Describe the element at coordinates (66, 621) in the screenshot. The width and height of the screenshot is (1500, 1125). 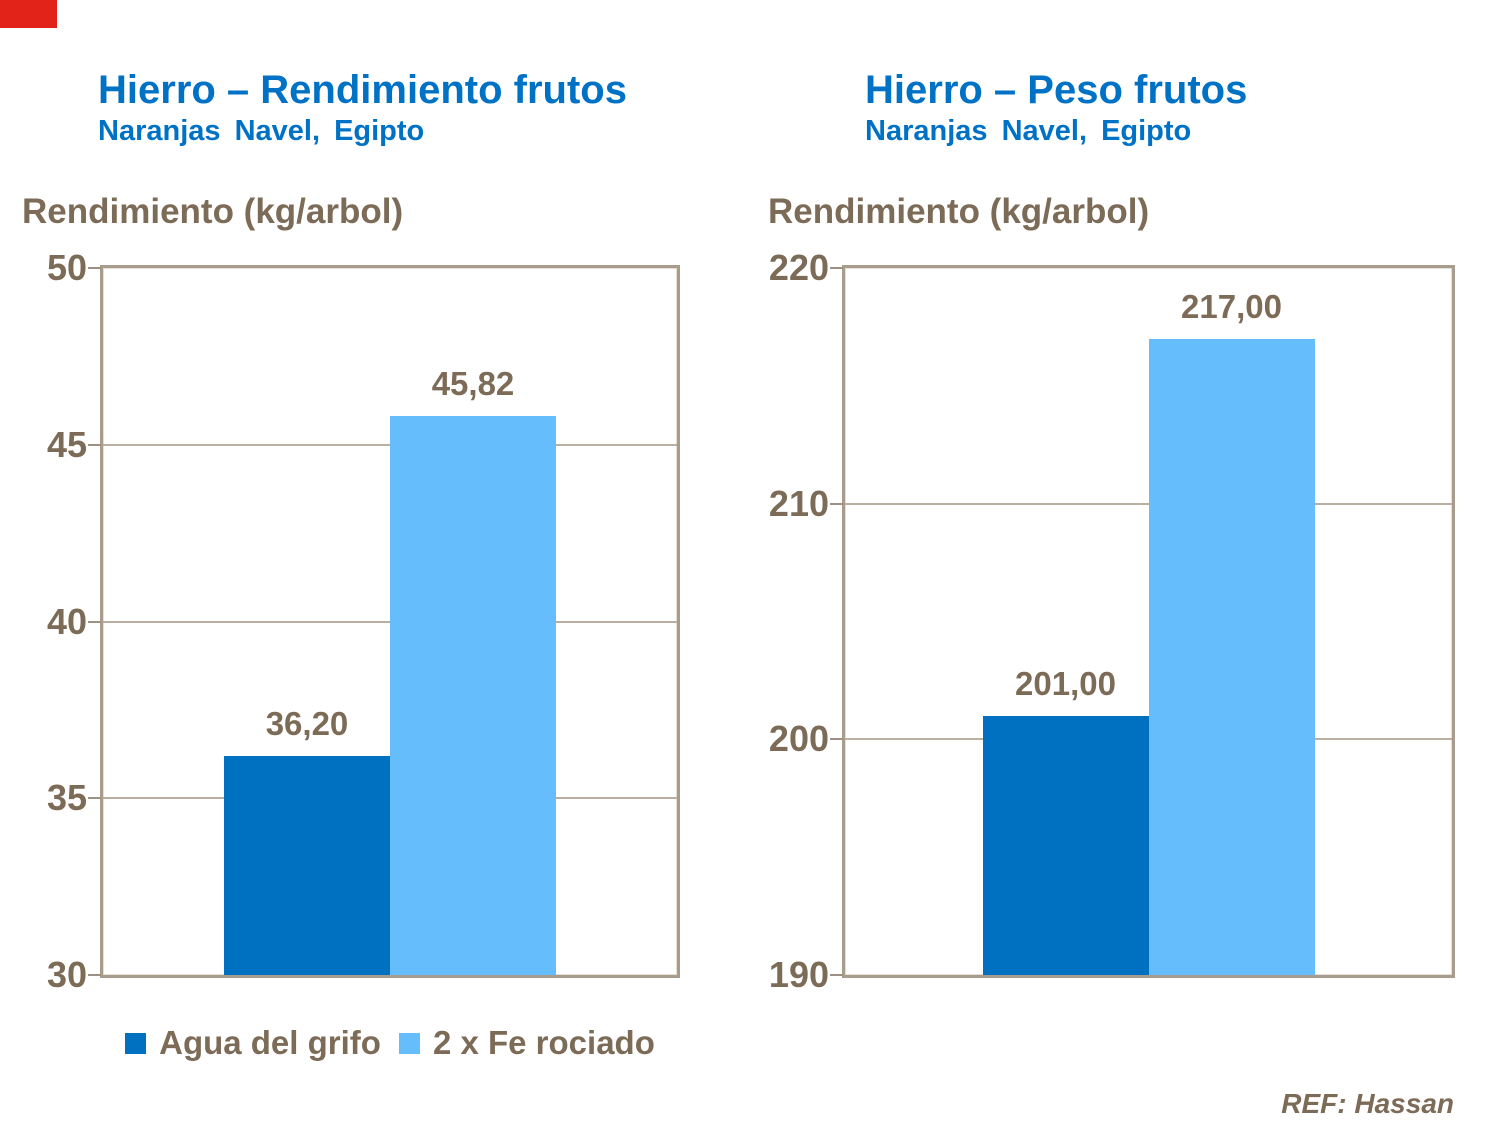
I see `y-tick-label: 40` at that location.